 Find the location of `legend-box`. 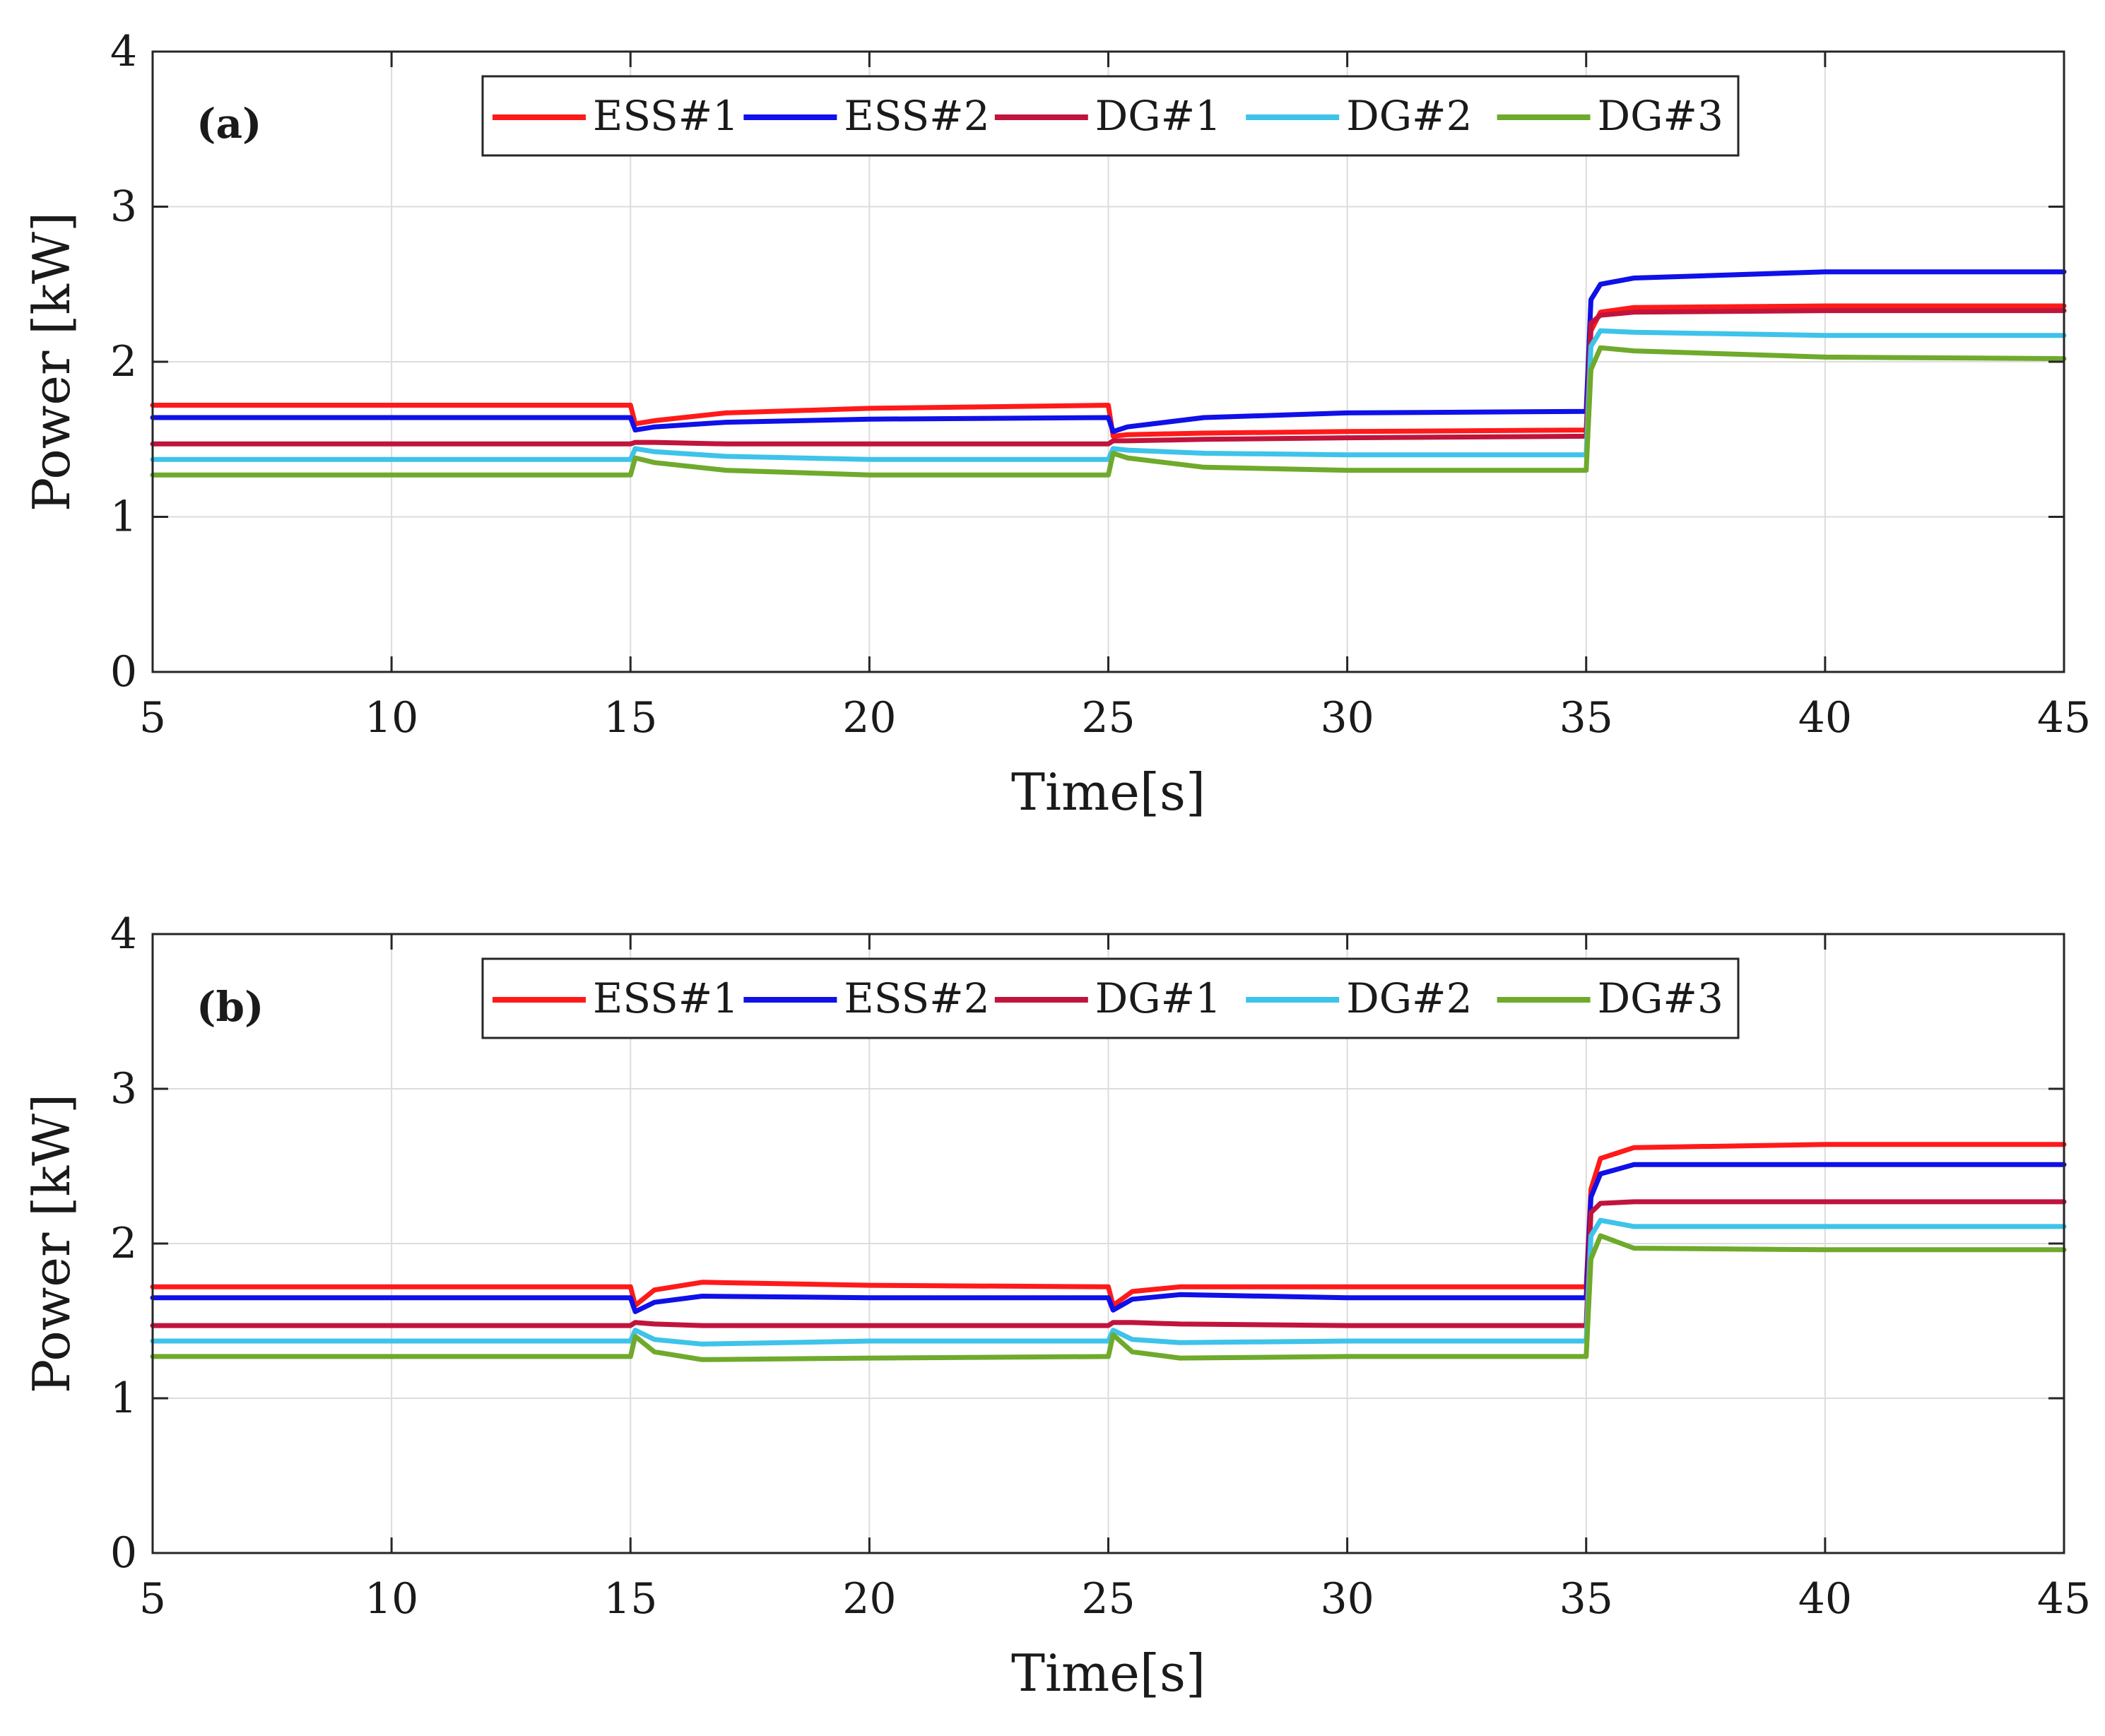

legend-box is located at coordinates (1110, 116).